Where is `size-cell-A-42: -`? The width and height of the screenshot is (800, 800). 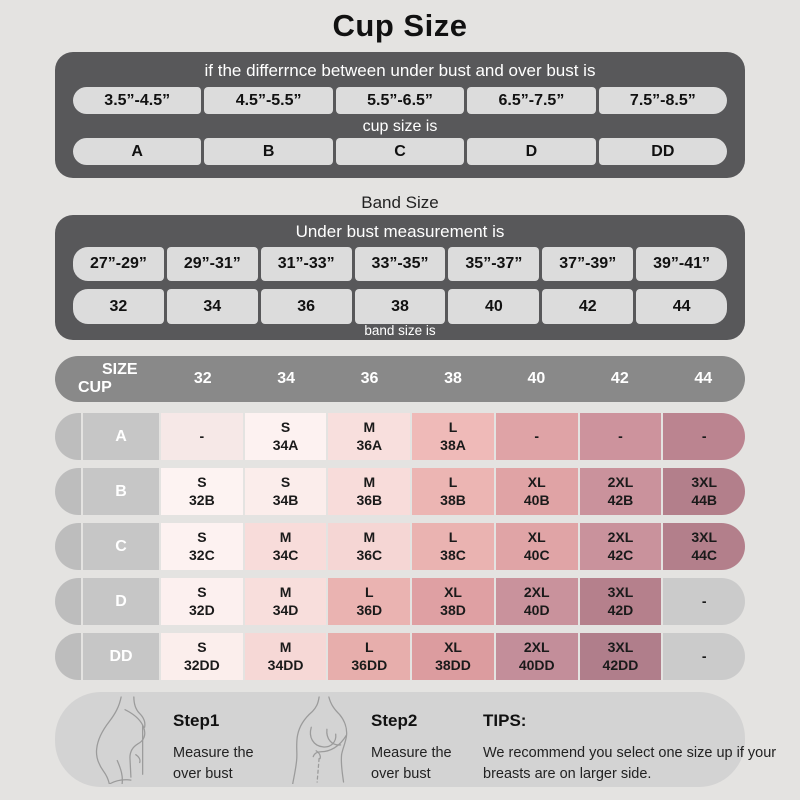
size-cell-A-42: - is located at coordinates (620, 436).